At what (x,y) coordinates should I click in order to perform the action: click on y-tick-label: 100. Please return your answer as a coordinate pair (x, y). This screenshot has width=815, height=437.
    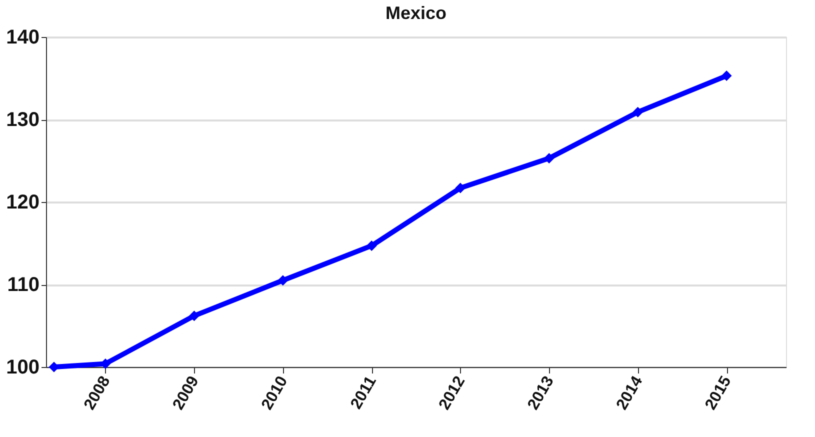
    Looking at the image, I should click on (23, 367).